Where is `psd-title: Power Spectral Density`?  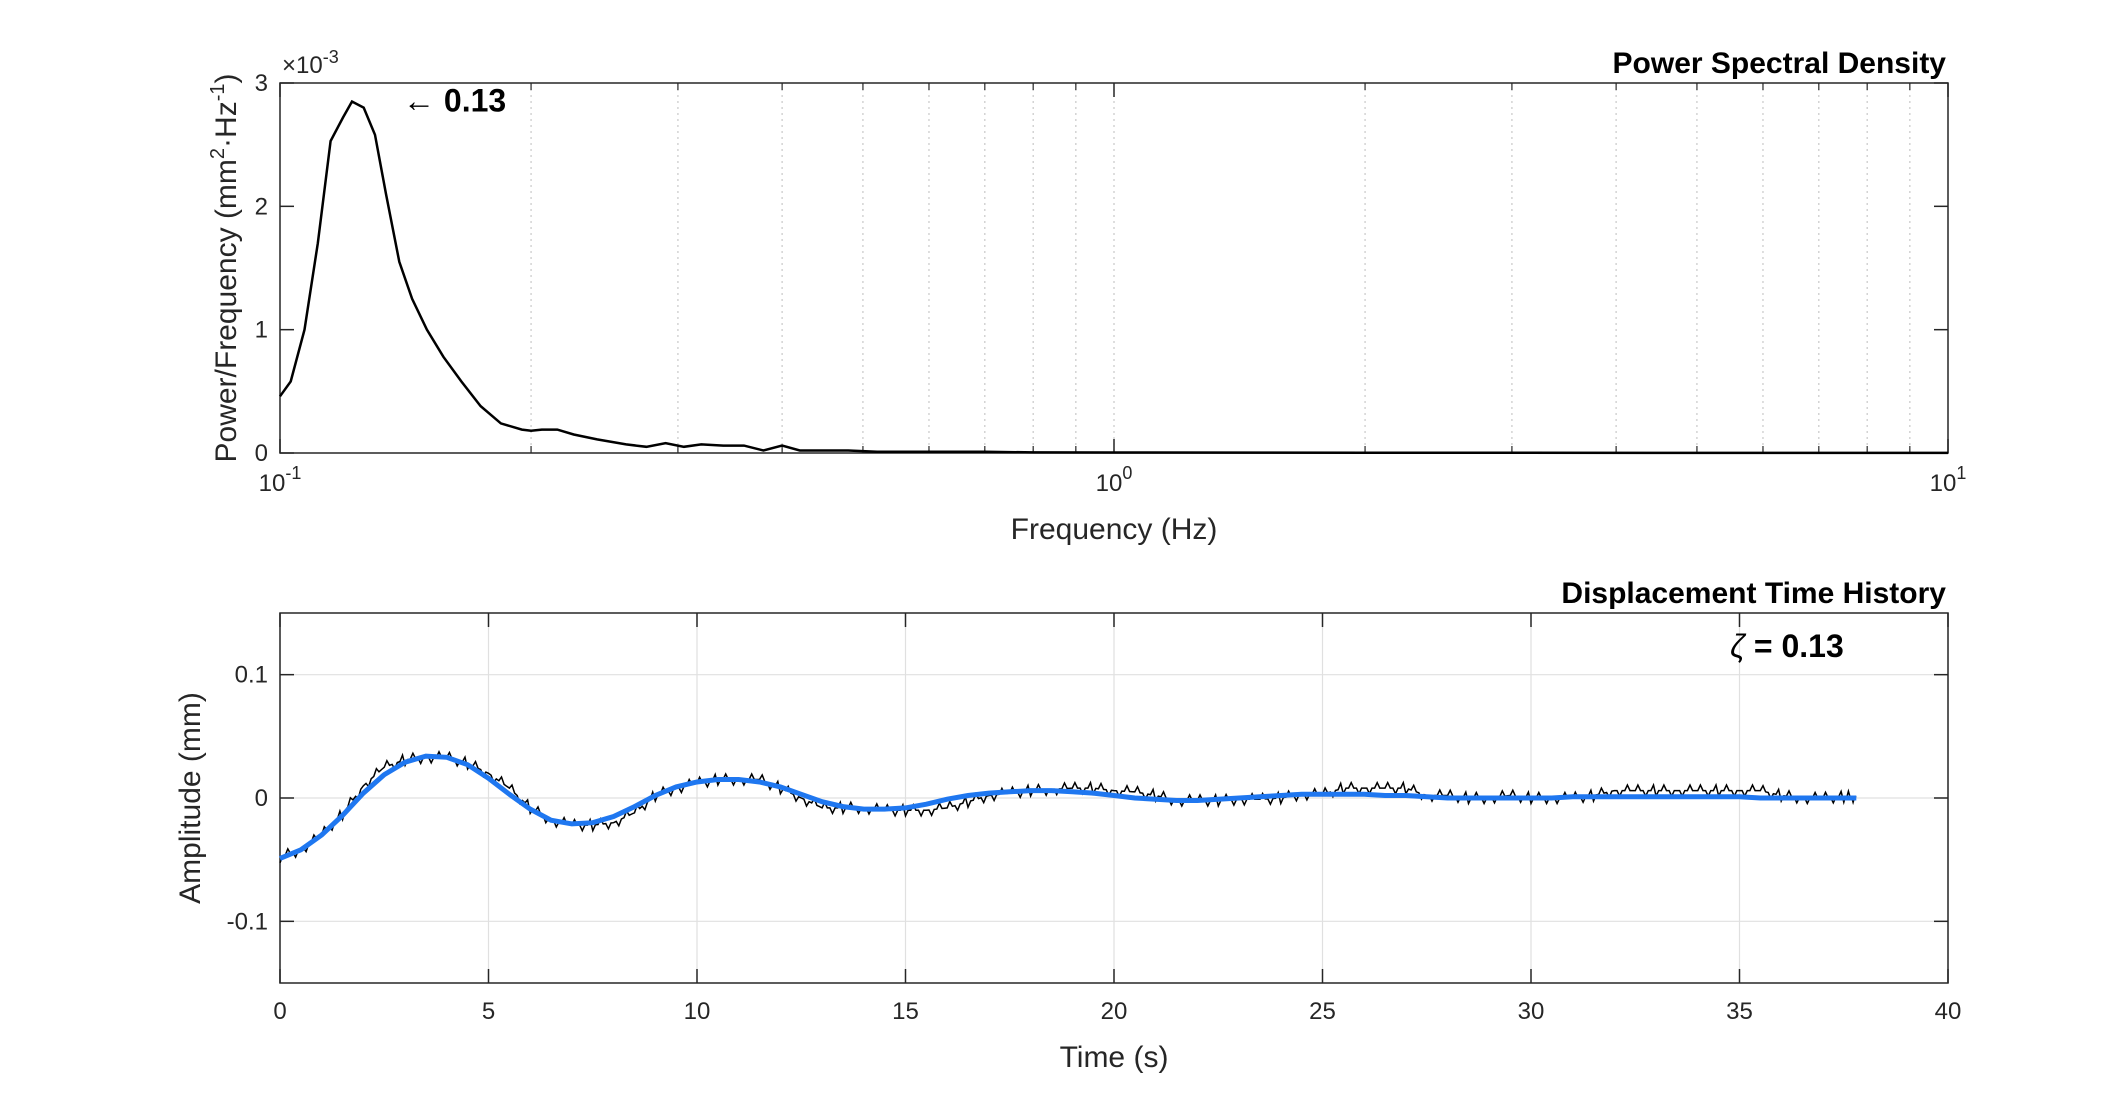 psd-title: Power Spectral Density is located at coordinates (1780, 63).